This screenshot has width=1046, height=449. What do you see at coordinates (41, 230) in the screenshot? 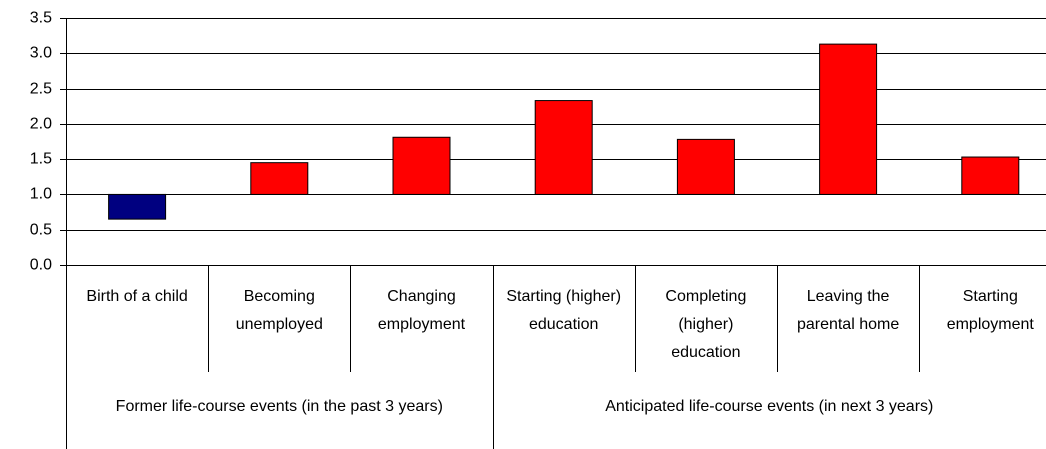
I see `y-tick-label: 0.5` at bounding box center [41, 230].